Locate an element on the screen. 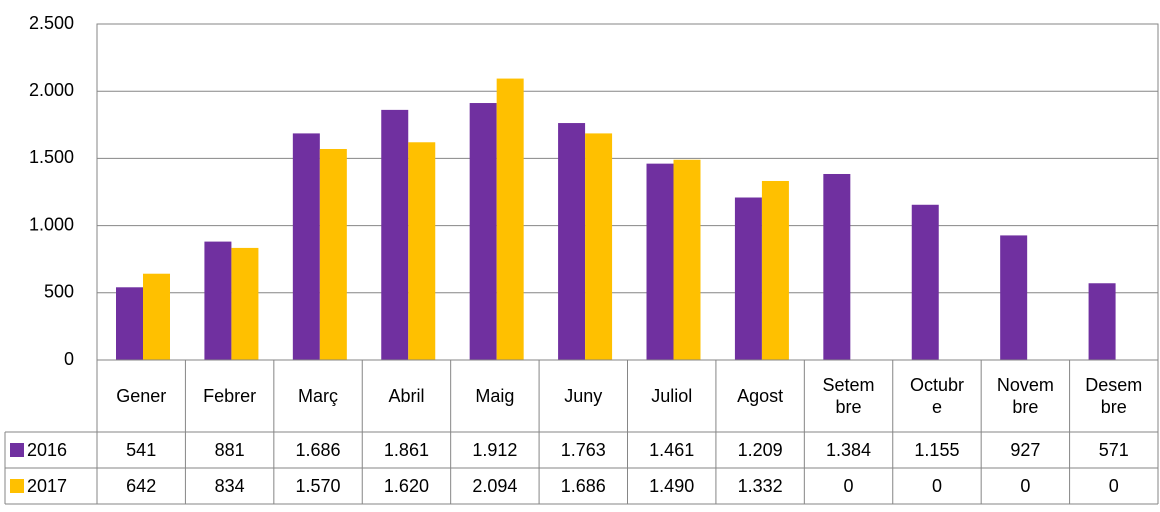 This screenshot has height=512, width=1160. category-text: Octubre is located at coordinates (936, 396).